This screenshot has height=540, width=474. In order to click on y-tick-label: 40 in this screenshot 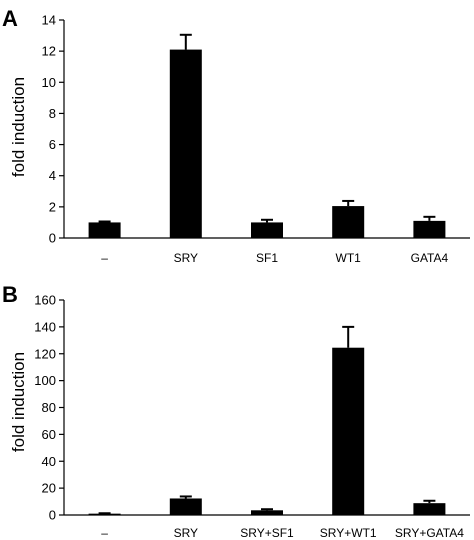, I will do `click(49, 461)`.